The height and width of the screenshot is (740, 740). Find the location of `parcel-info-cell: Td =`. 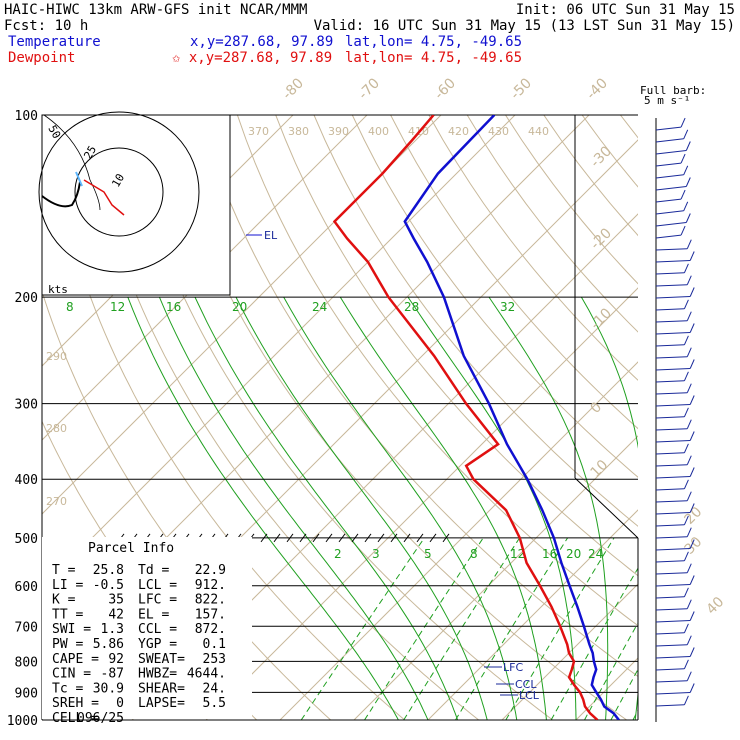

parcel-info-cell: Td = is located at coordinates (153, 570).